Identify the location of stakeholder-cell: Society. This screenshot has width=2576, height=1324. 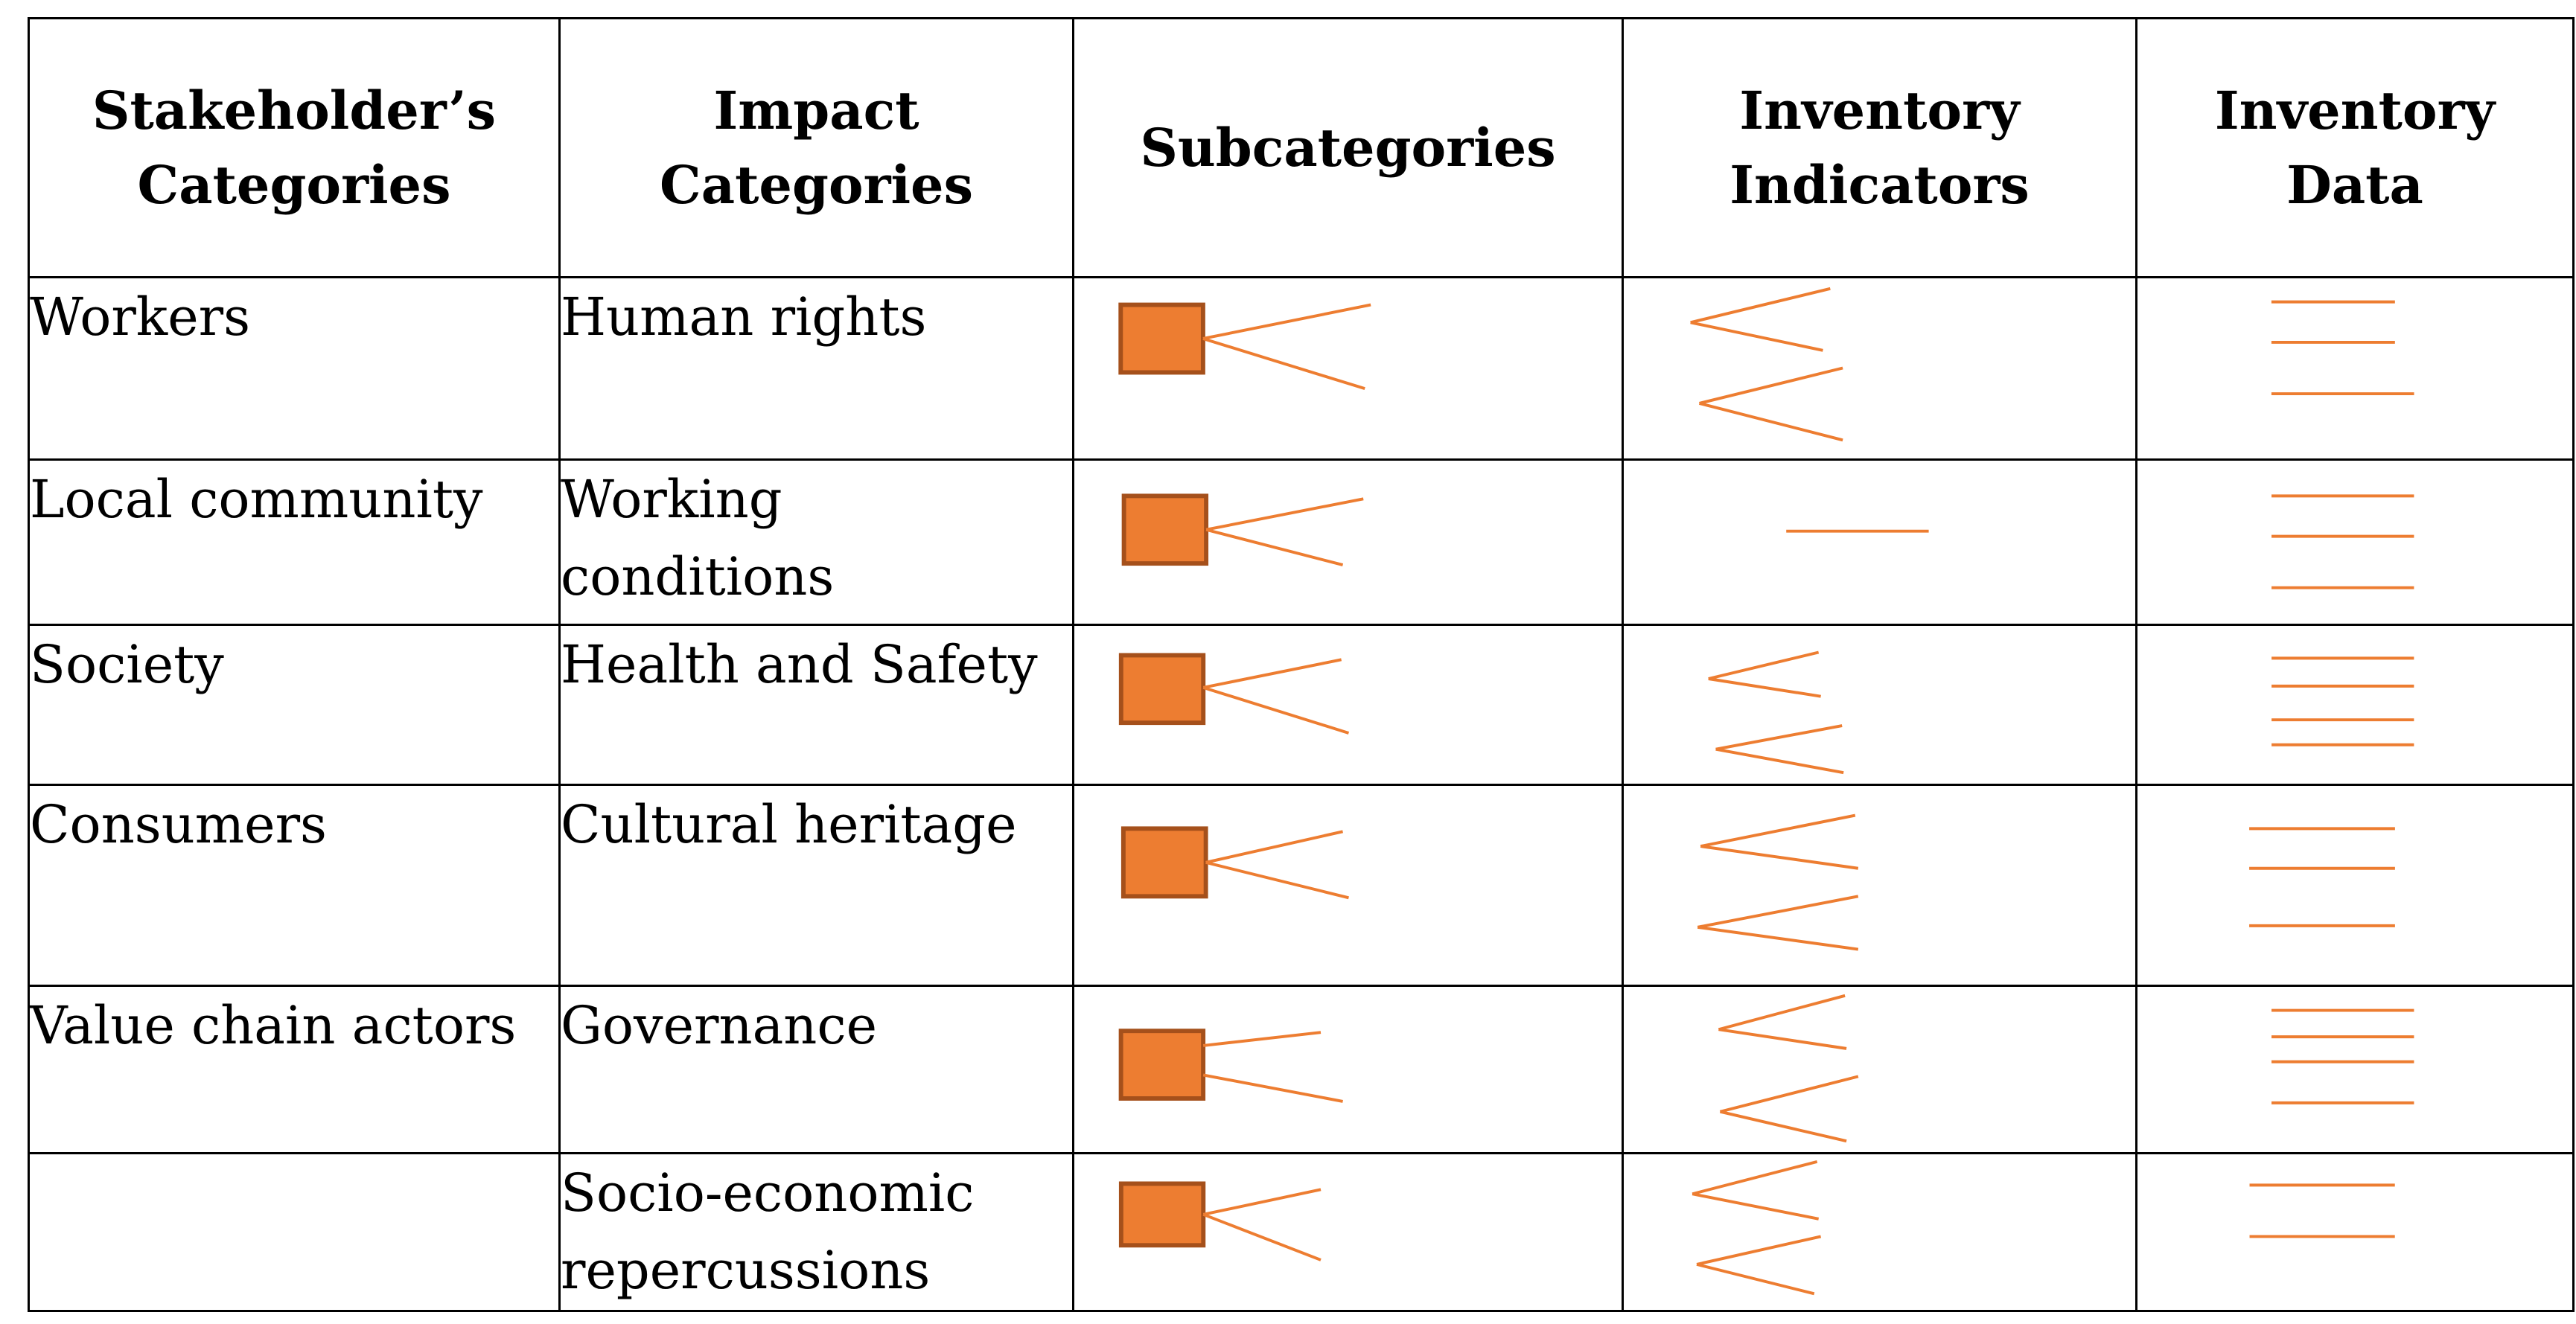
(294, 705).